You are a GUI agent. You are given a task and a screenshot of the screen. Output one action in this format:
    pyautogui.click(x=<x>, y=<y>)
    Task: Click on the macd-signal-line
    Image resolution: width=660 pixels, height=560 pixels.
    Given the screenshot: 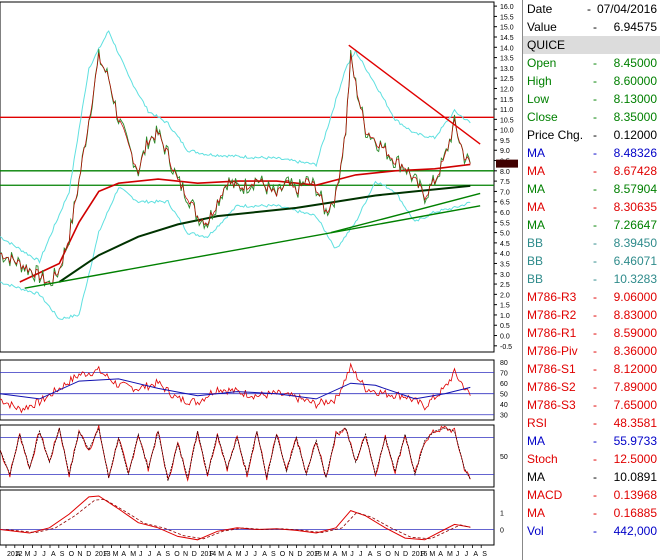 What is the action you would take?
    pyautogui.click(x=238, y=519)
    